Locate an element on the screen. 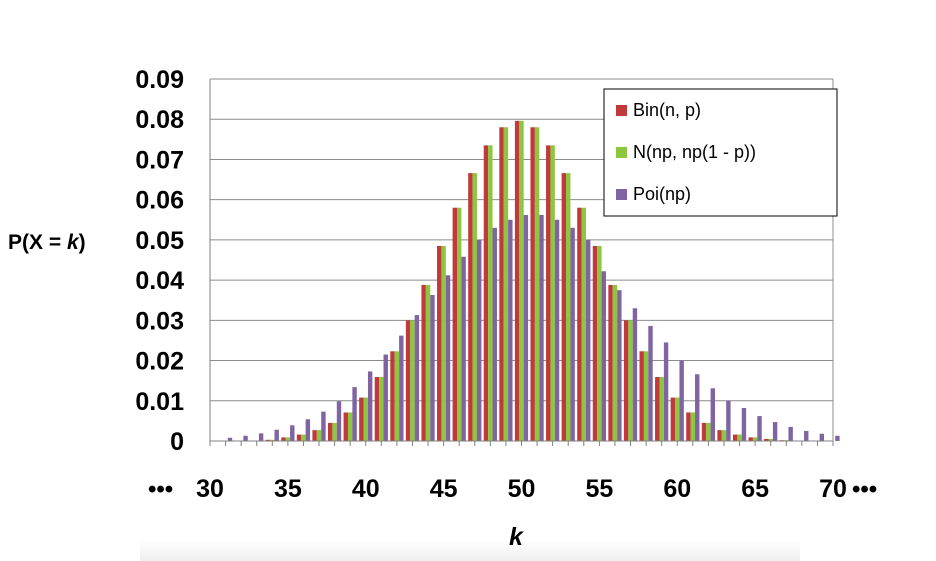  y-tick-label: 0.02 is located at coordinates (159, 362).